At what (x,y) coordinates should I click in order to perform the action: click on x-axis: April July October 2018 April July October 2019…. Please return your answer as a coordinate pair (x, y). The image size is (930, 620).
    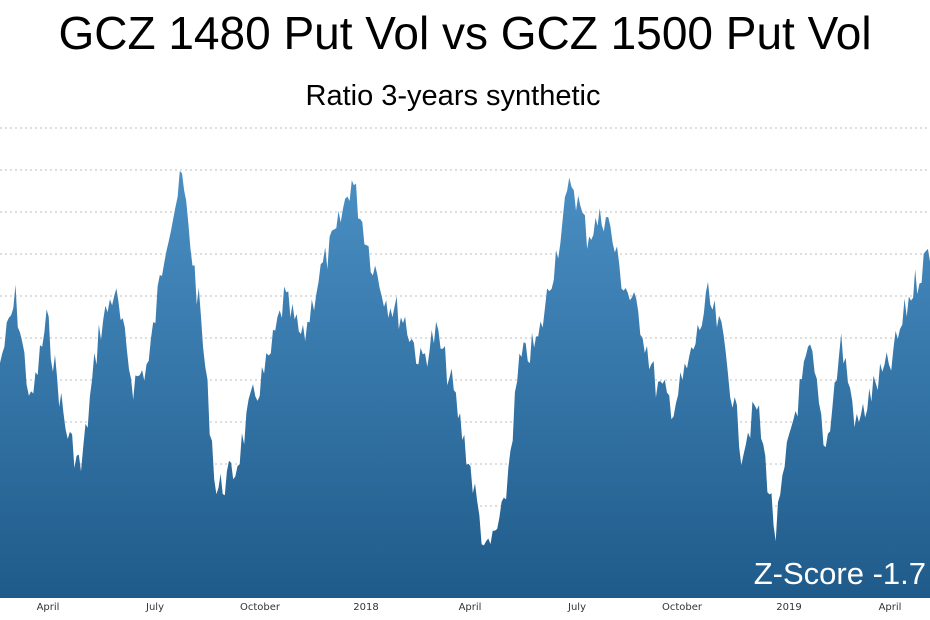
    Looking at the image, I should click on (469, 607).